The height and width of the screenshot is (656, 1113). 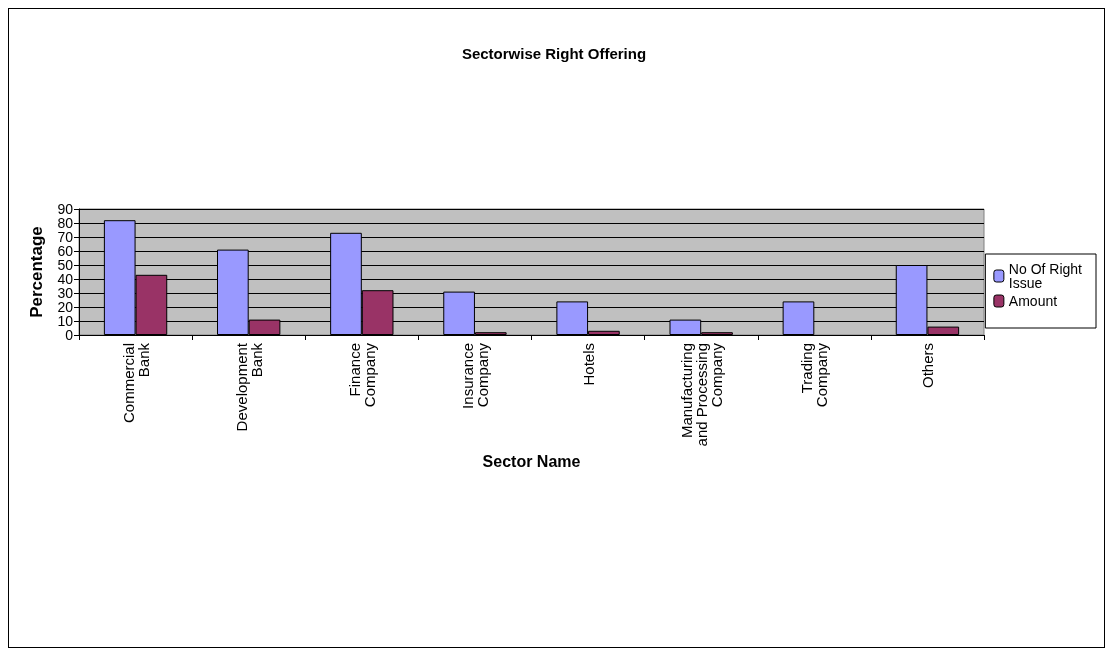 What do you see at coordinates (65, 321) in the screenshot?
I see `y-tick-label: 10` at bounding box center [65, 321].